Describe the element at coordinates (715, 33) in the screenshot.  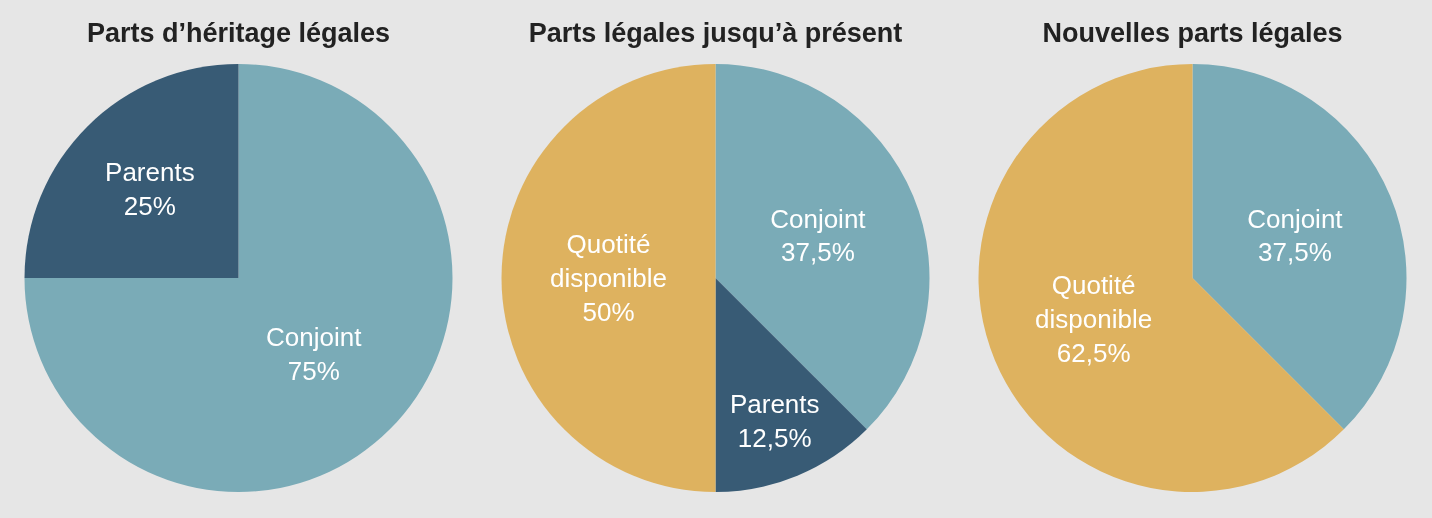
I see `chart-title: Parts légales jusqu’à présent` at that location.